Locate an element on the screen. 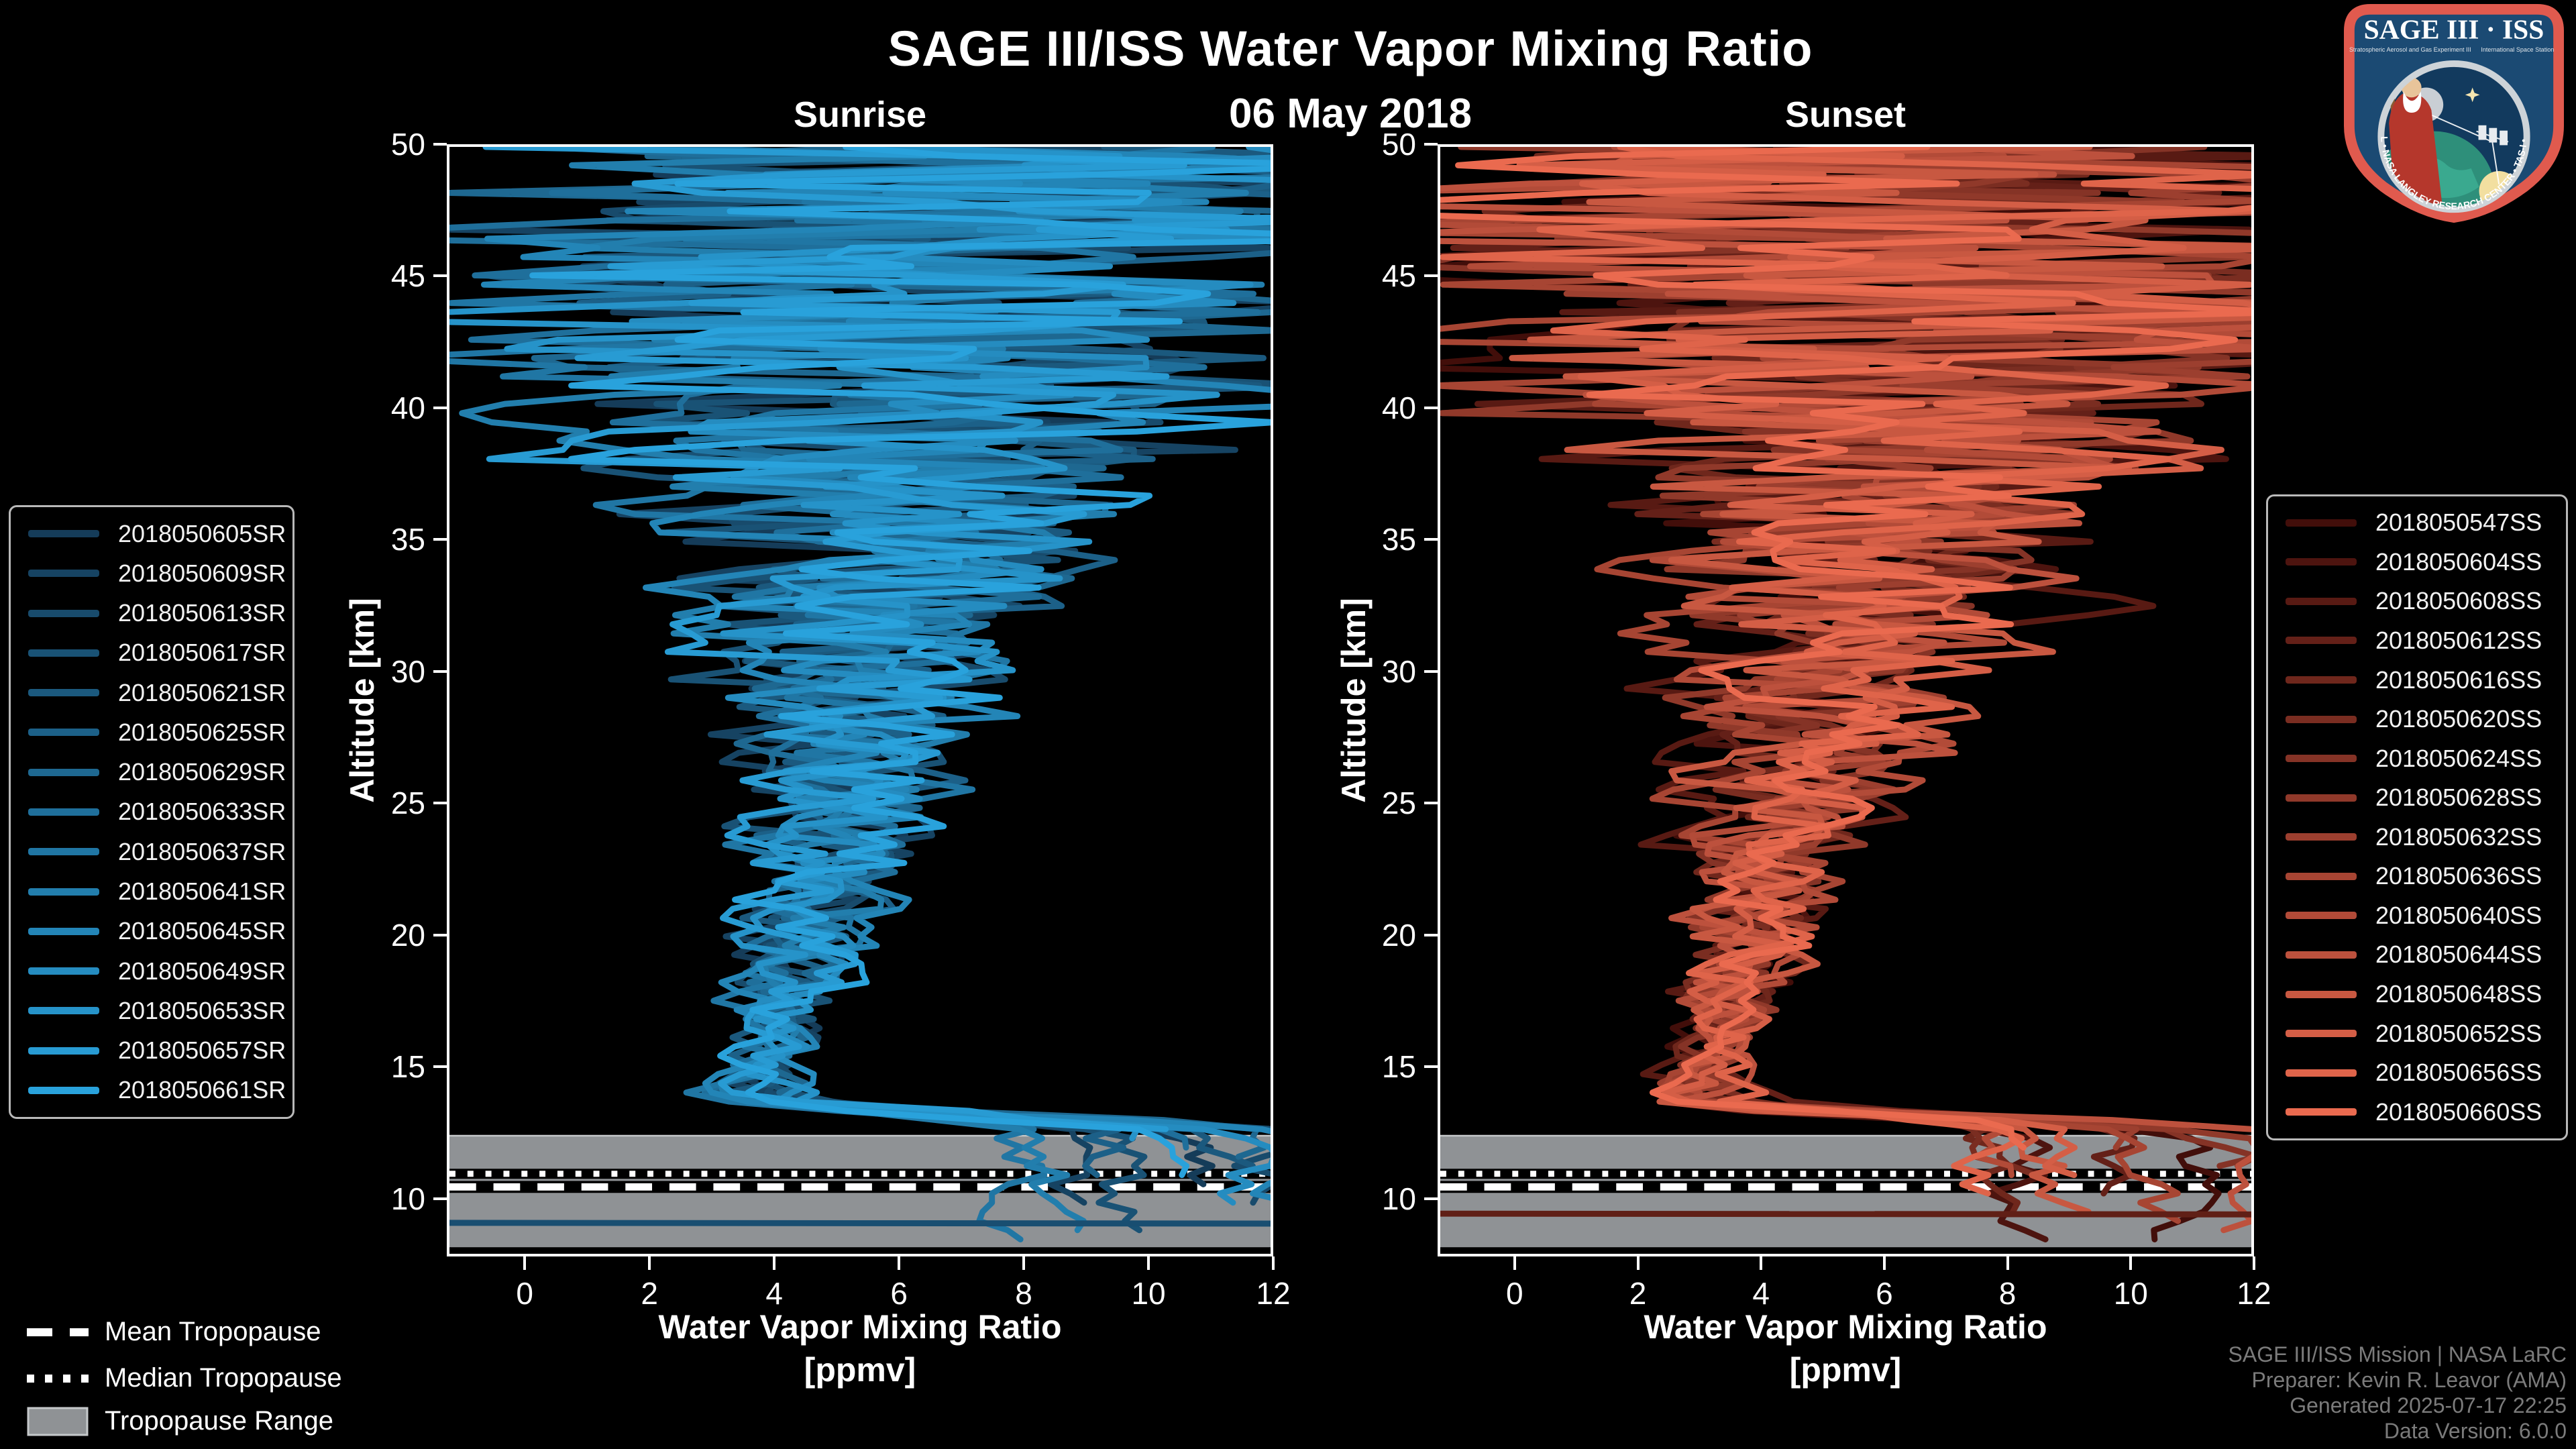 Image resolution: width=2576 pixels, height=1449 pixels. x-tick-label: 6 is located at coordinates (899, 1293).